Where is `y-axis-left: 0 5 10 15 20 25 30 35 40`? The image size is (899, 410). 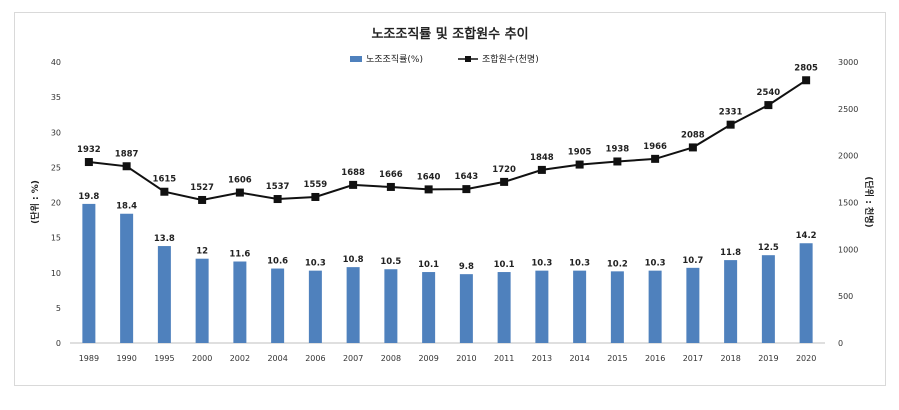
y-axis-left: 0 5 10 15 20 25 30 35 40 is located at coordinates (56, 203).